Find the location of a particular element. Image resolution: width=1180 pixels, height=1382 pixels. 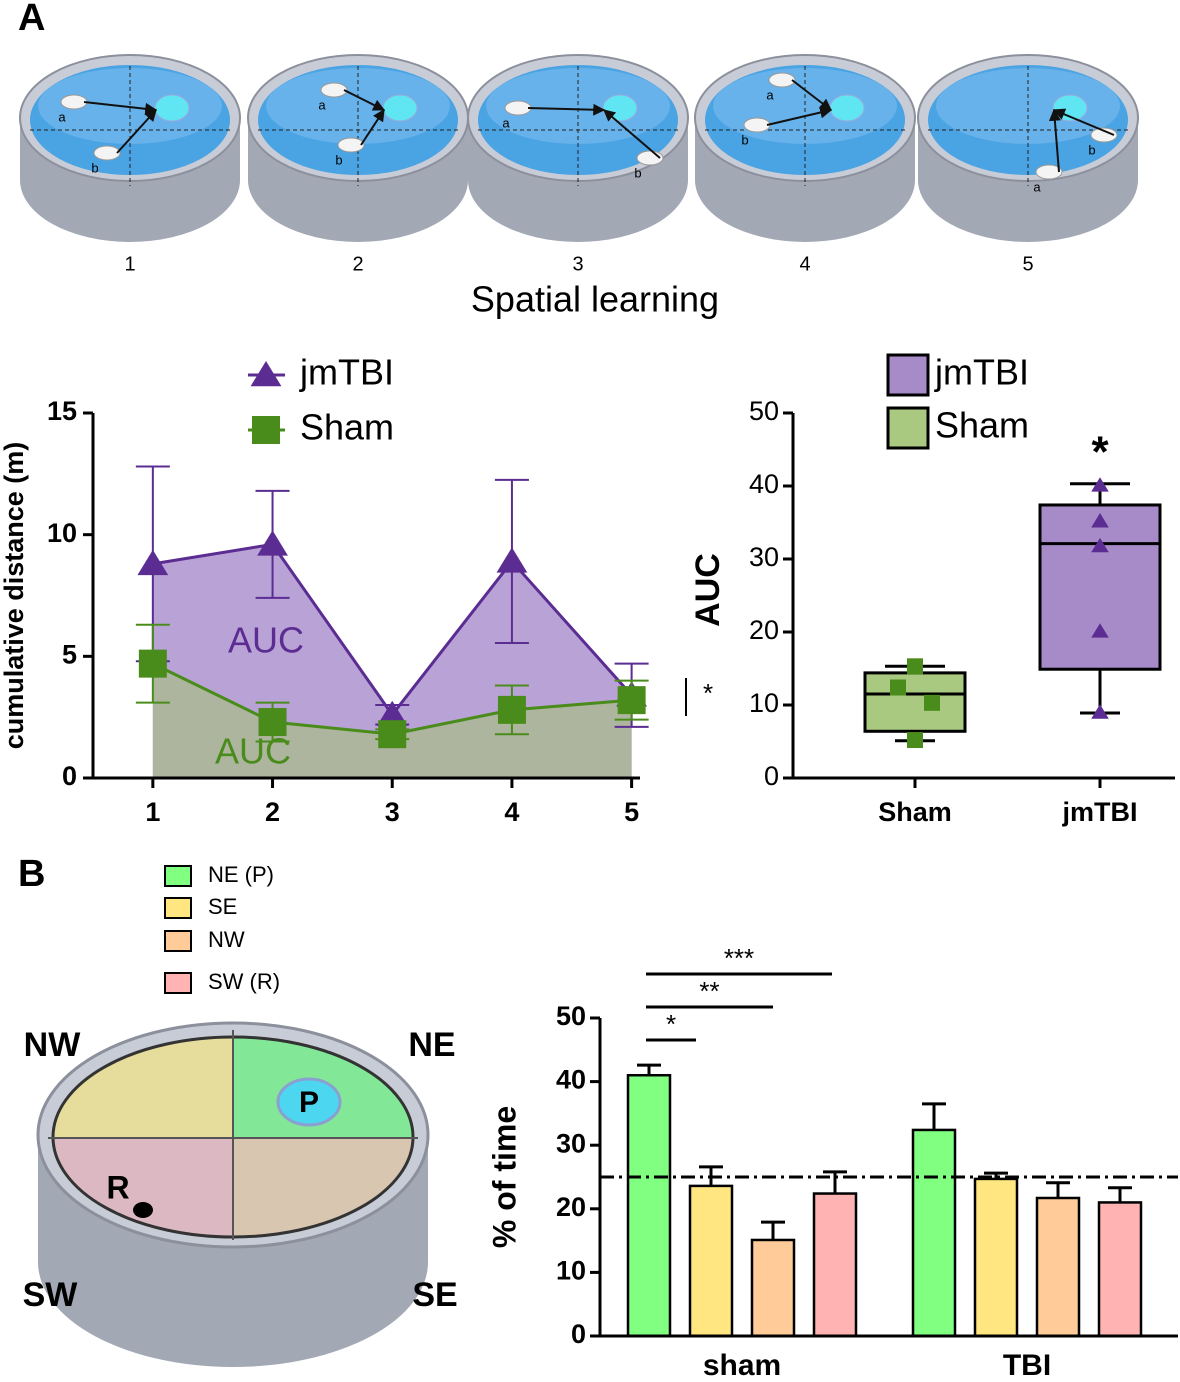

y-tick-label: 5 is located at coordinates (69, 654).